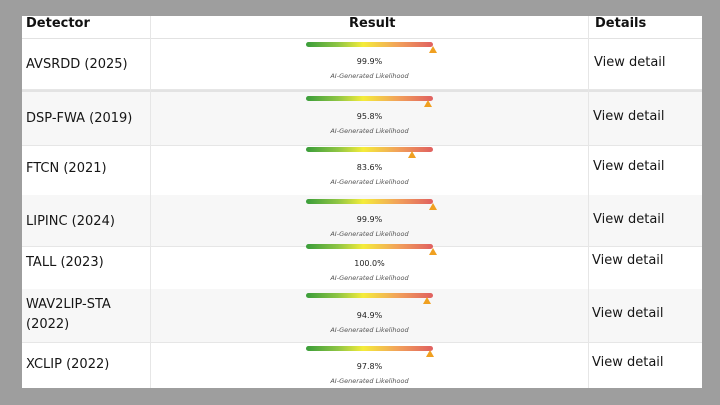 The image size is (720, 405). Describe the element at coordinates (369, 366) in the screenshot. I see `likelihood-percent: 97.8%` at that location.